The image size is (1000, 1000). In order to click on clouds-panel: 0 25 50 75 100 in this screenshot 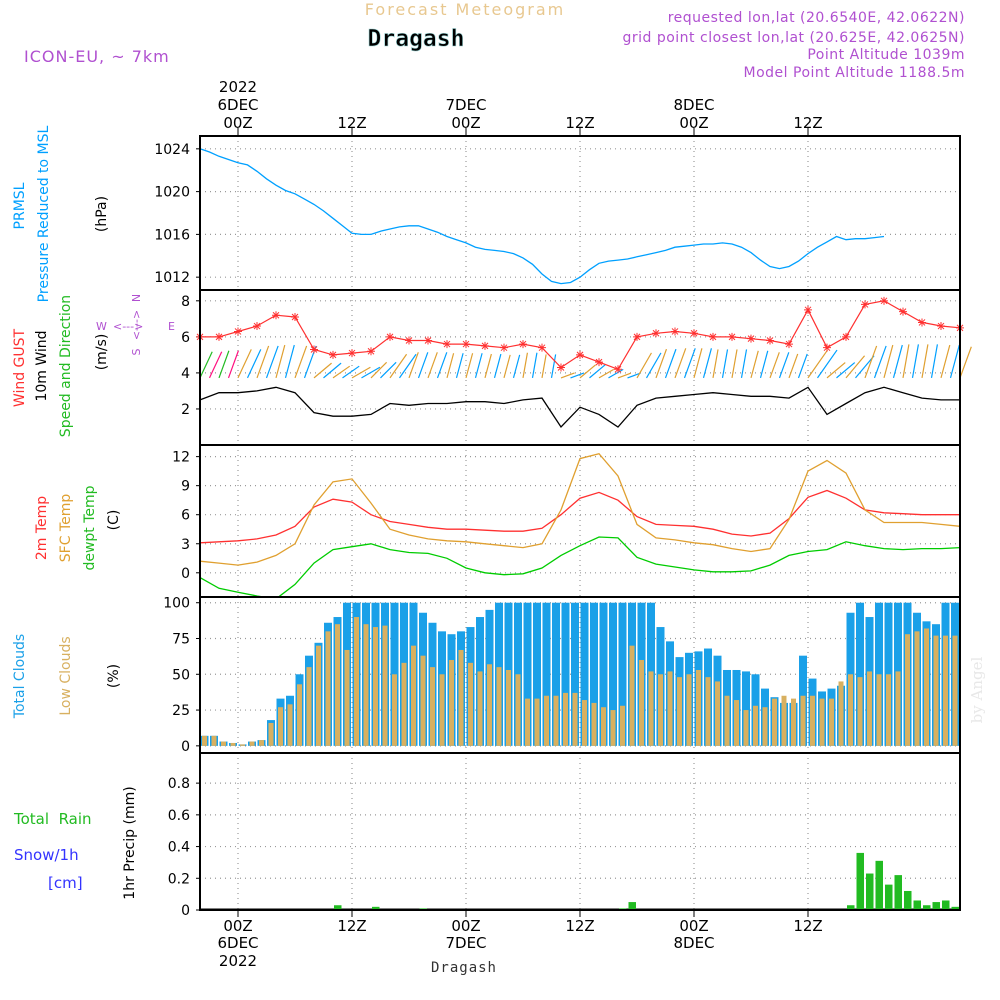, I will do `click(562, 675)`.